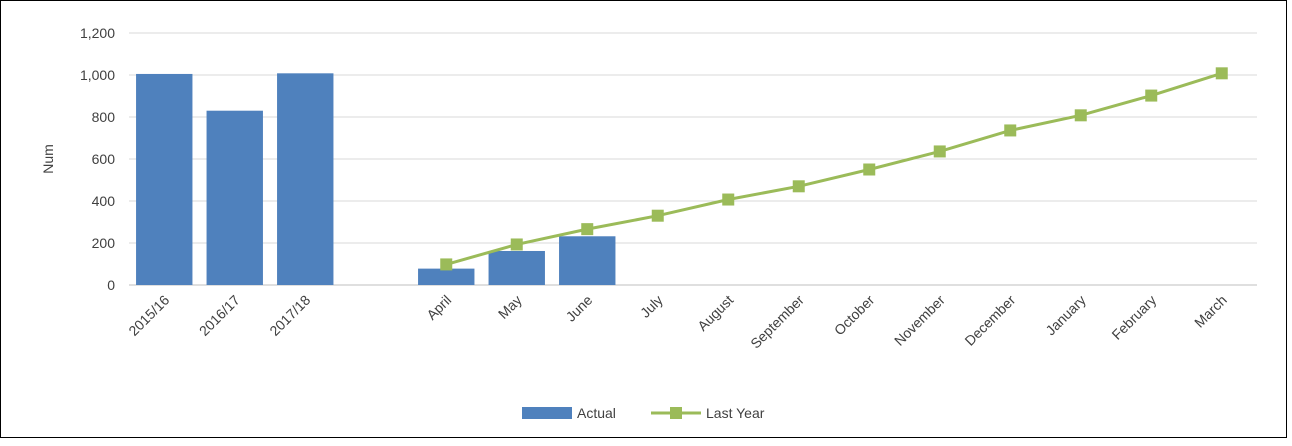 The height and width of the screenshot is (446, 1292). I want to click on x-tick-label: September, so click(777, 322).